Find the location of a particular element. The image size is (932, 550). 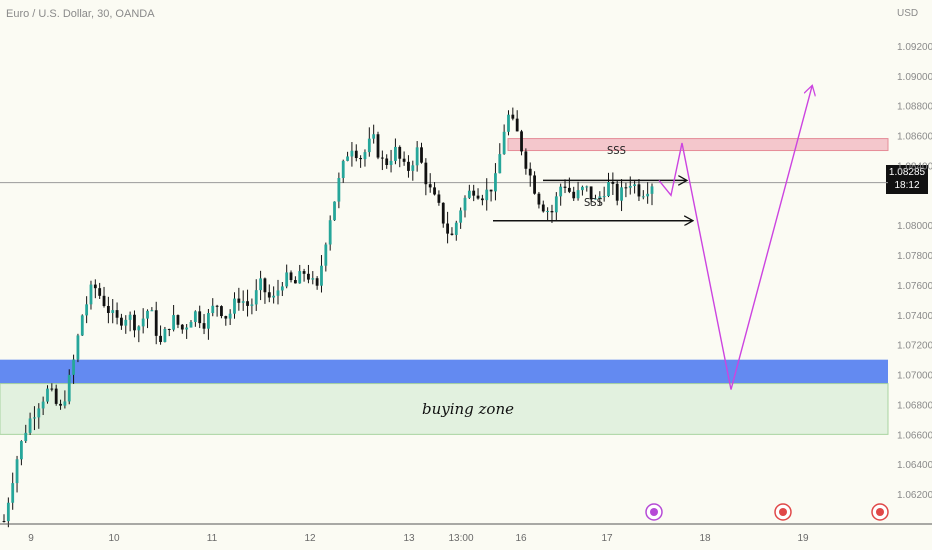

y-tick-label: 1.07400 is located at coordinates (914, 316).